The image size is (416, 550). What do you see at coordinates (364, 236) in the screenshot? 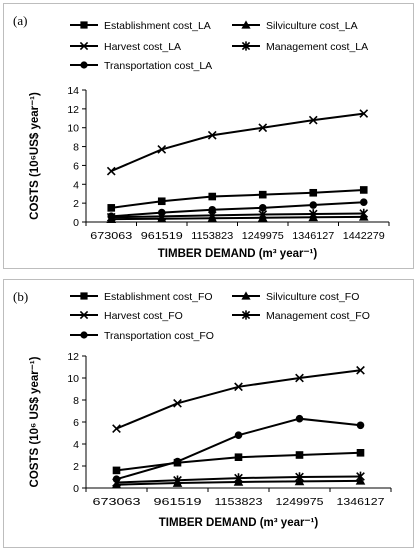
I see `x-tick-label: 1442279` at bounding box center [364, 236].